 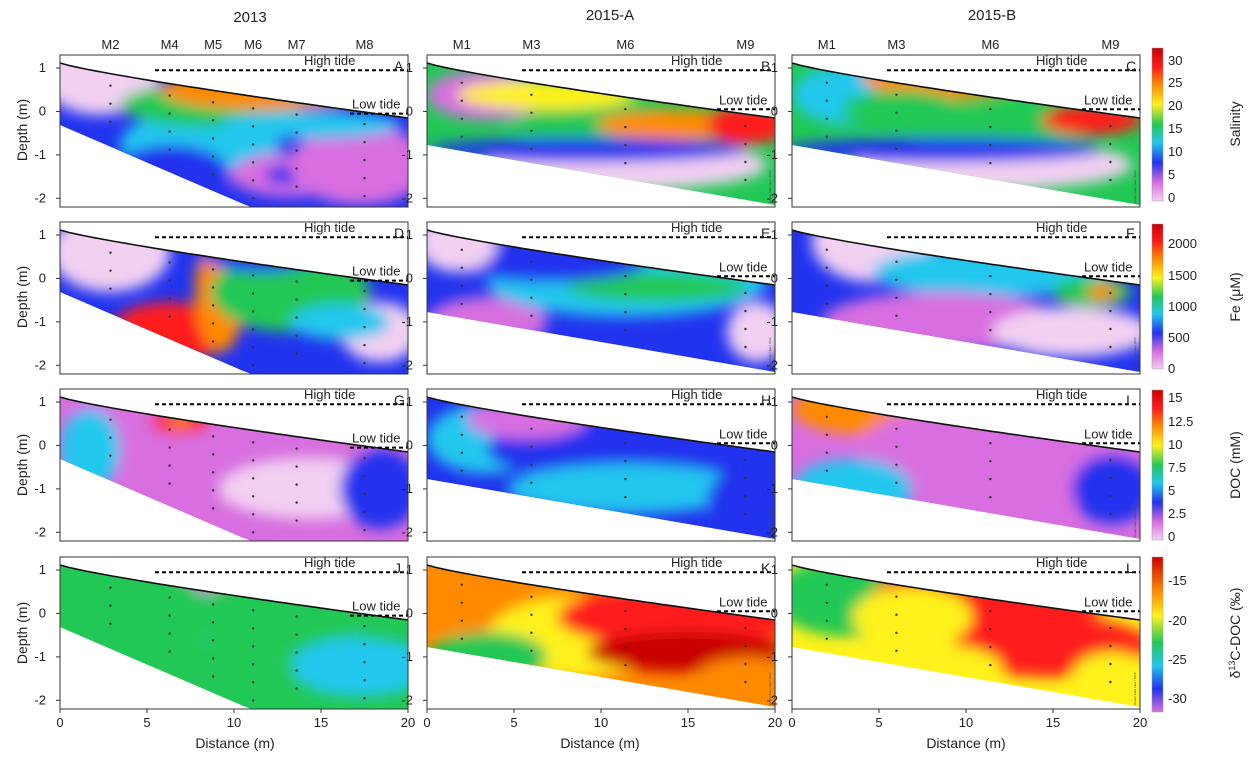 What do you see at coordinates (688, 722) in the screenshot?
I see `x-tick-label: 15` at bounding box center [688, 722].